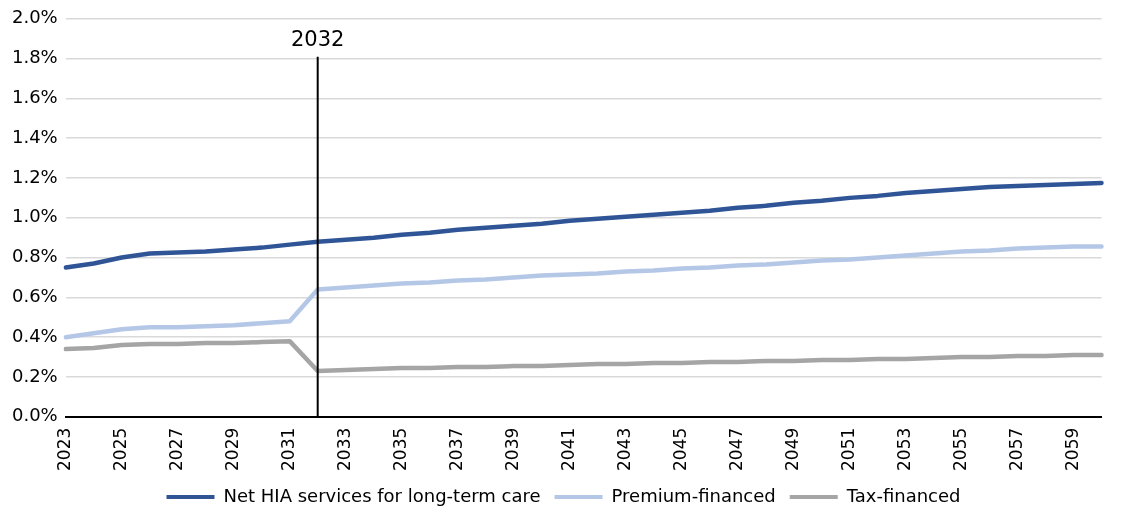 Image resolution: width=1125 pixels, height=516 pixels. I want to click on x-tick-label: 2037, so click(456, 449).